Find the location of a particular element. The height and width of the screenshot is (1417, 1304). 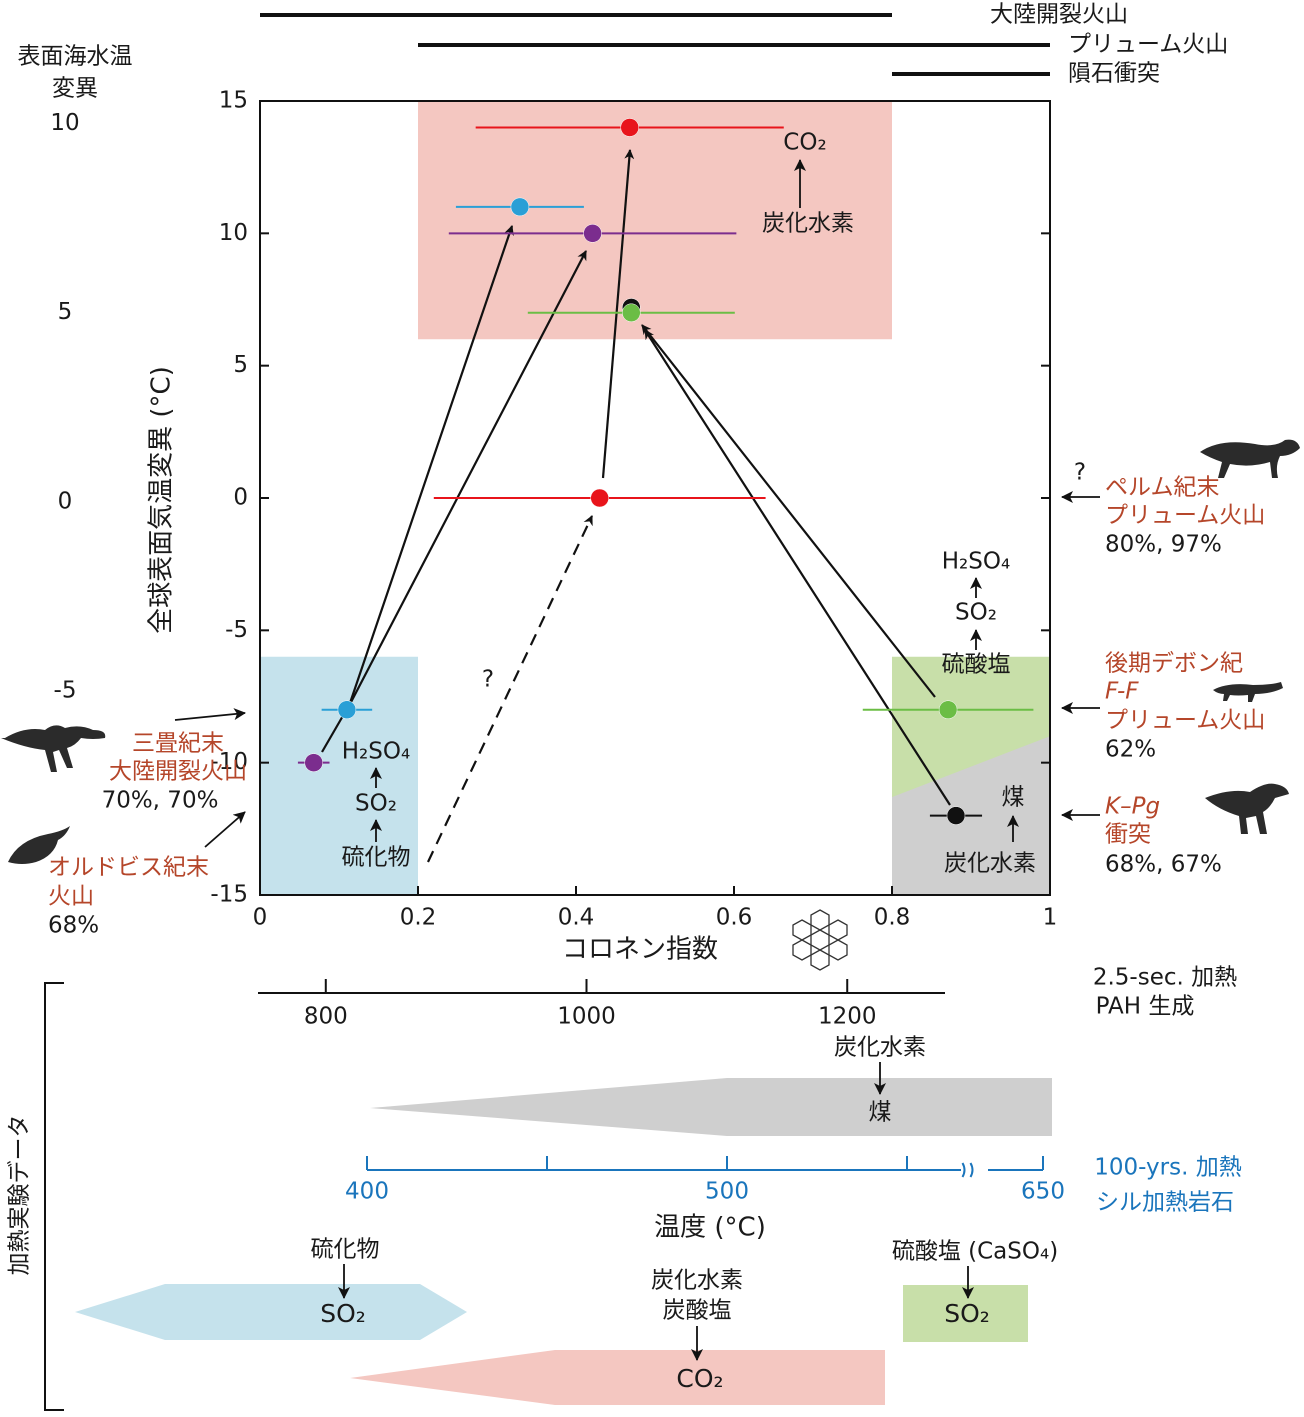

pah-axis: 800 1000 1200 is located at coordinates (601, 1004).